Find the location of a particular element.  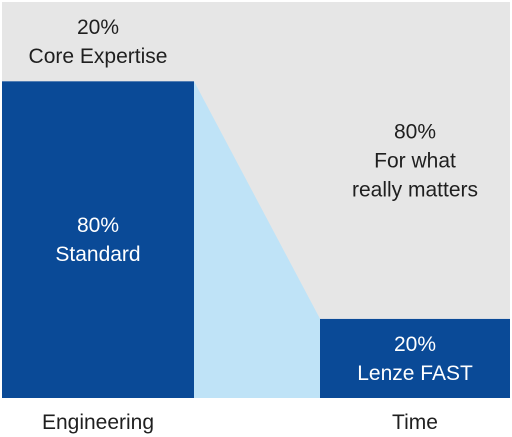

segment-label-matters-line-1: 80% is located at coordinates (415, 131).